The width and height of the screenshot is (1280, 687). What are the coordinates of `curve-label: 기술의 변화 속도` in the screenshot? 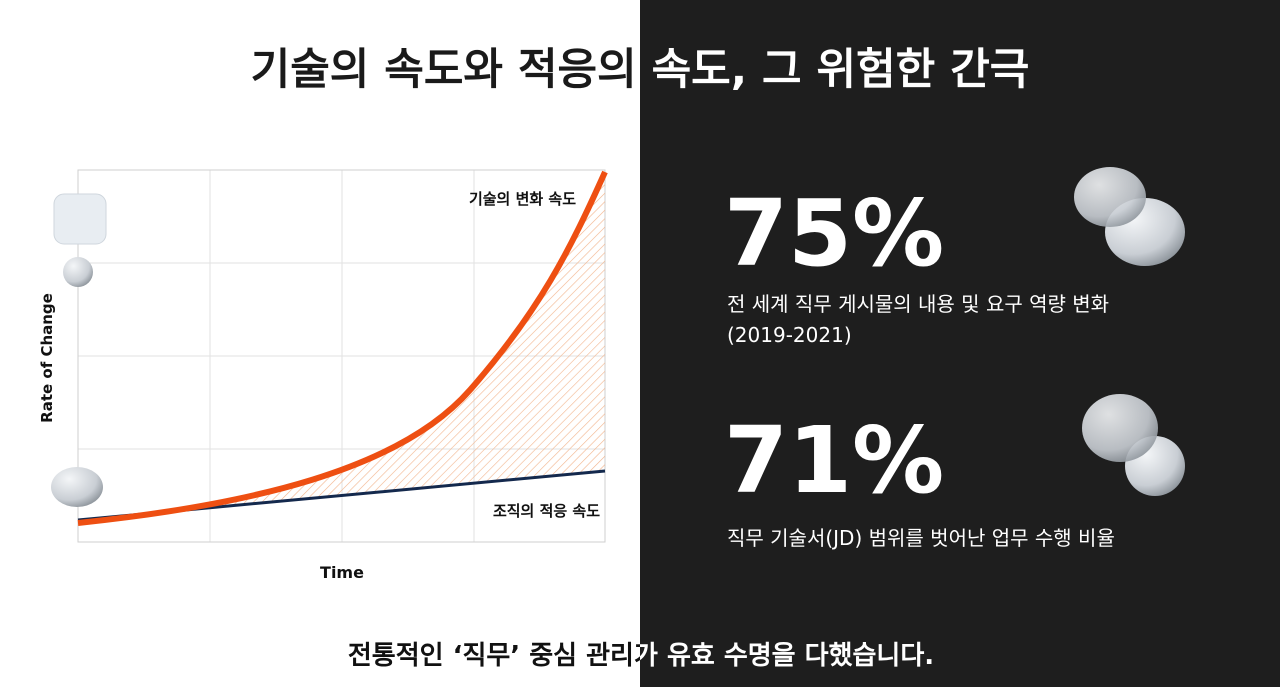 It's located at (522, 199).